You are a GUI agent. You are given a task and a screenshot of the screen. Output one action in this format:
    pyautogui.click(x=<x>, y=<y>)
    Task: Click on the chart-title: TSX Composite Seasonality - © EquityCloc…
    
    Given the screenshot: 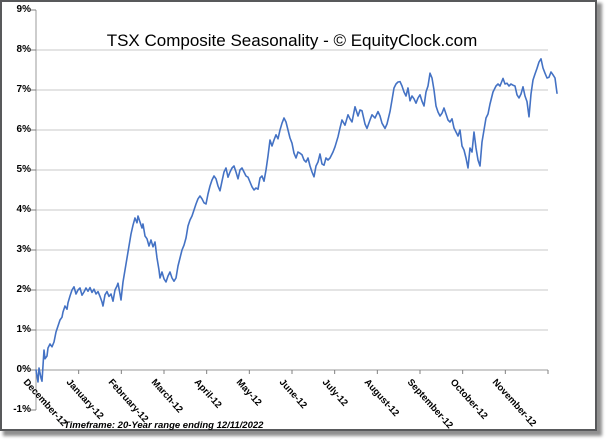 What is the action you would take?
    pyautogui.click(x=292, y=40)
    